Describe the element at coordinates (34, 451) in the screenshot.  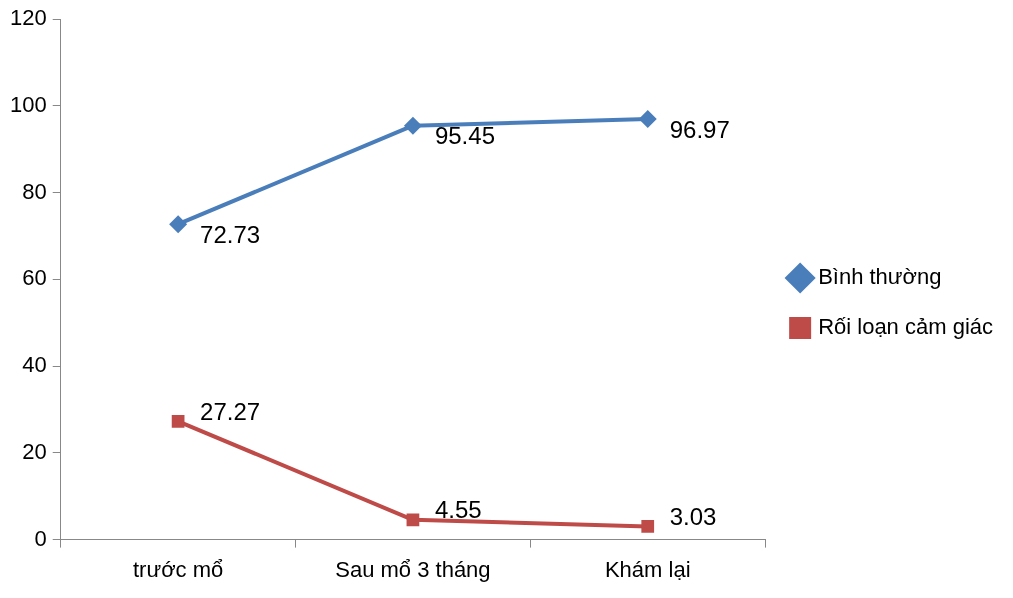
I see `y-tick-label: 20` at that location.